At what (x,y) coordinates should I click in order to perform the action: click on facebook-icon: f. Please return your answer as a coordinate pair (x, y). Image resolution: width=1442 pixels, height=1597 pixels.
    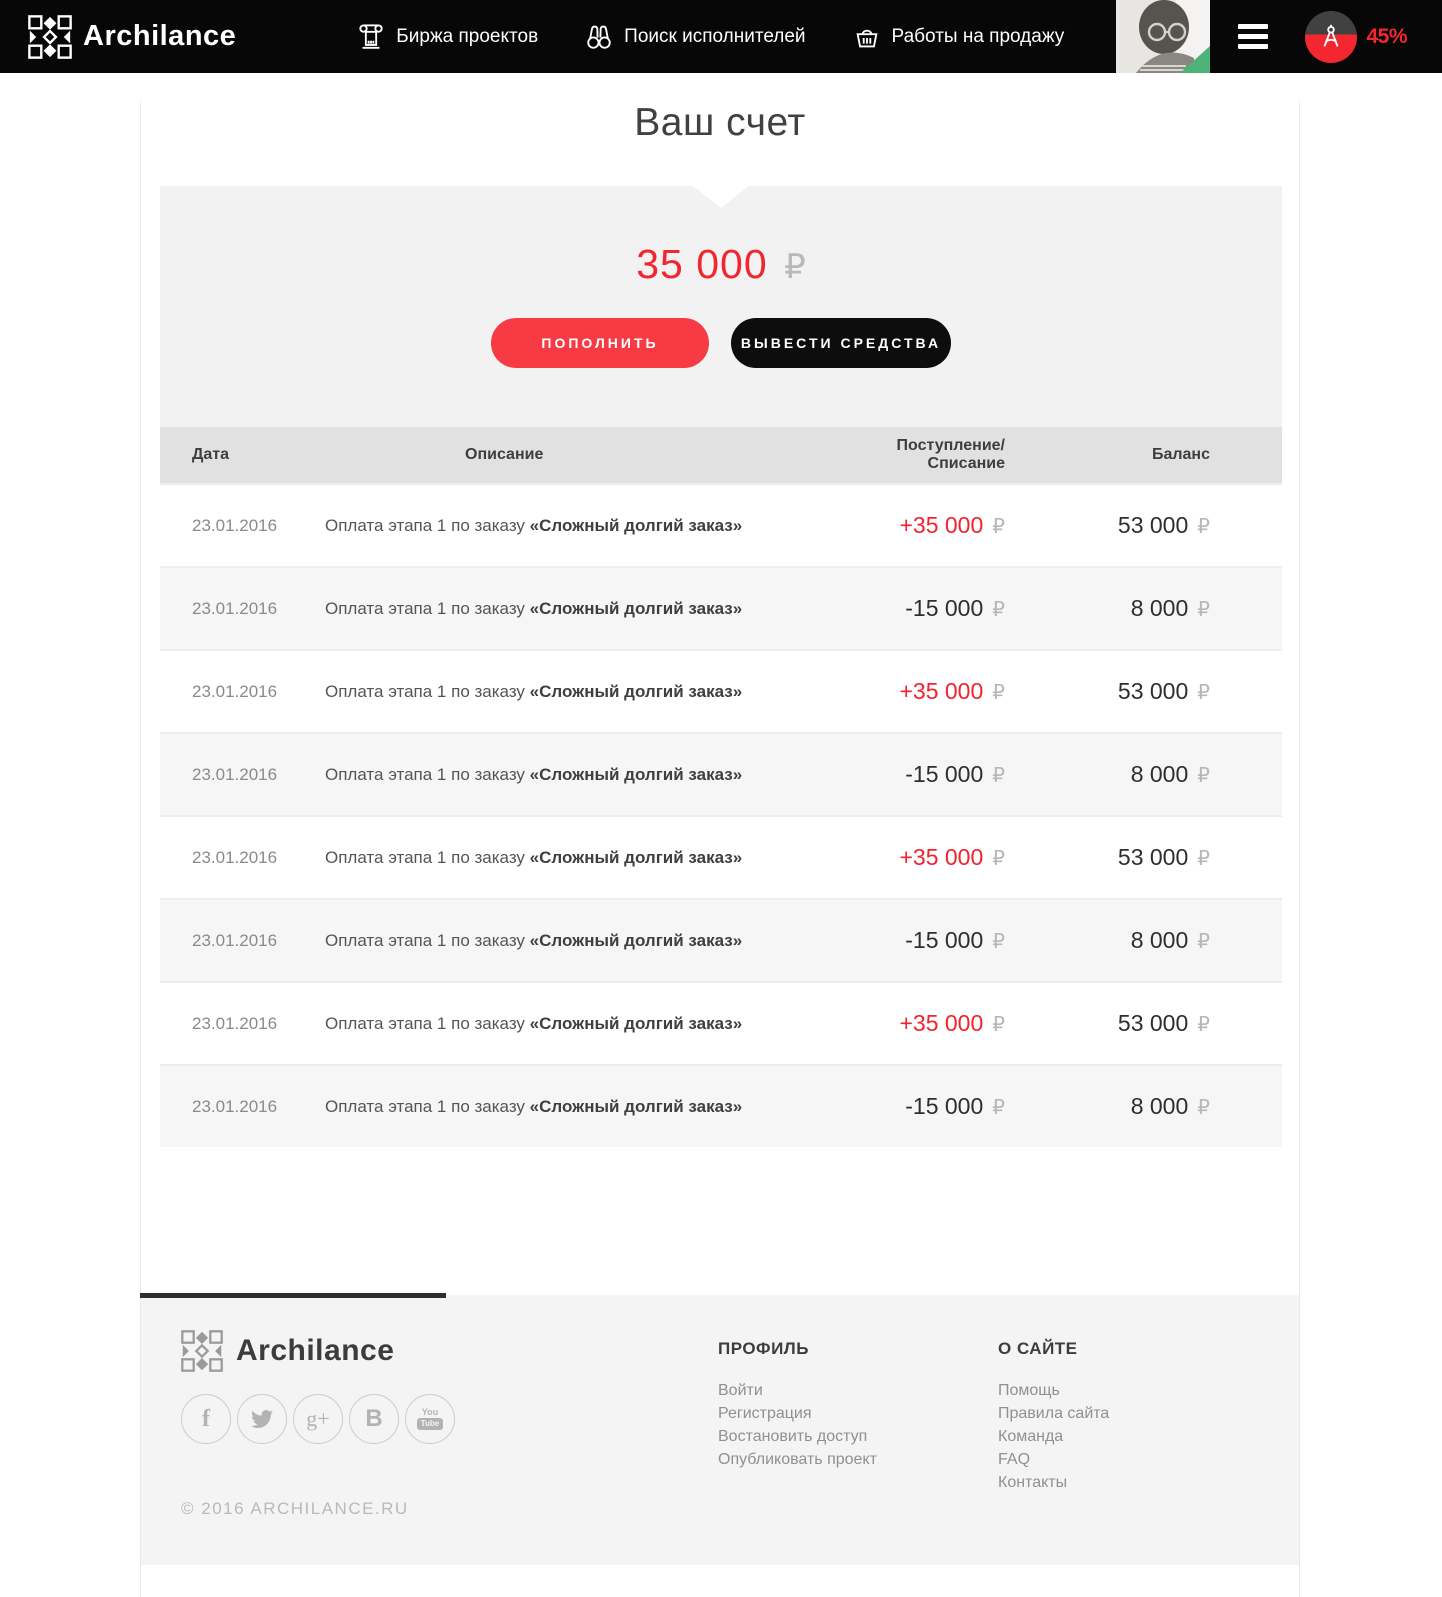
    Looking at the image, I should click on (206, 1419).